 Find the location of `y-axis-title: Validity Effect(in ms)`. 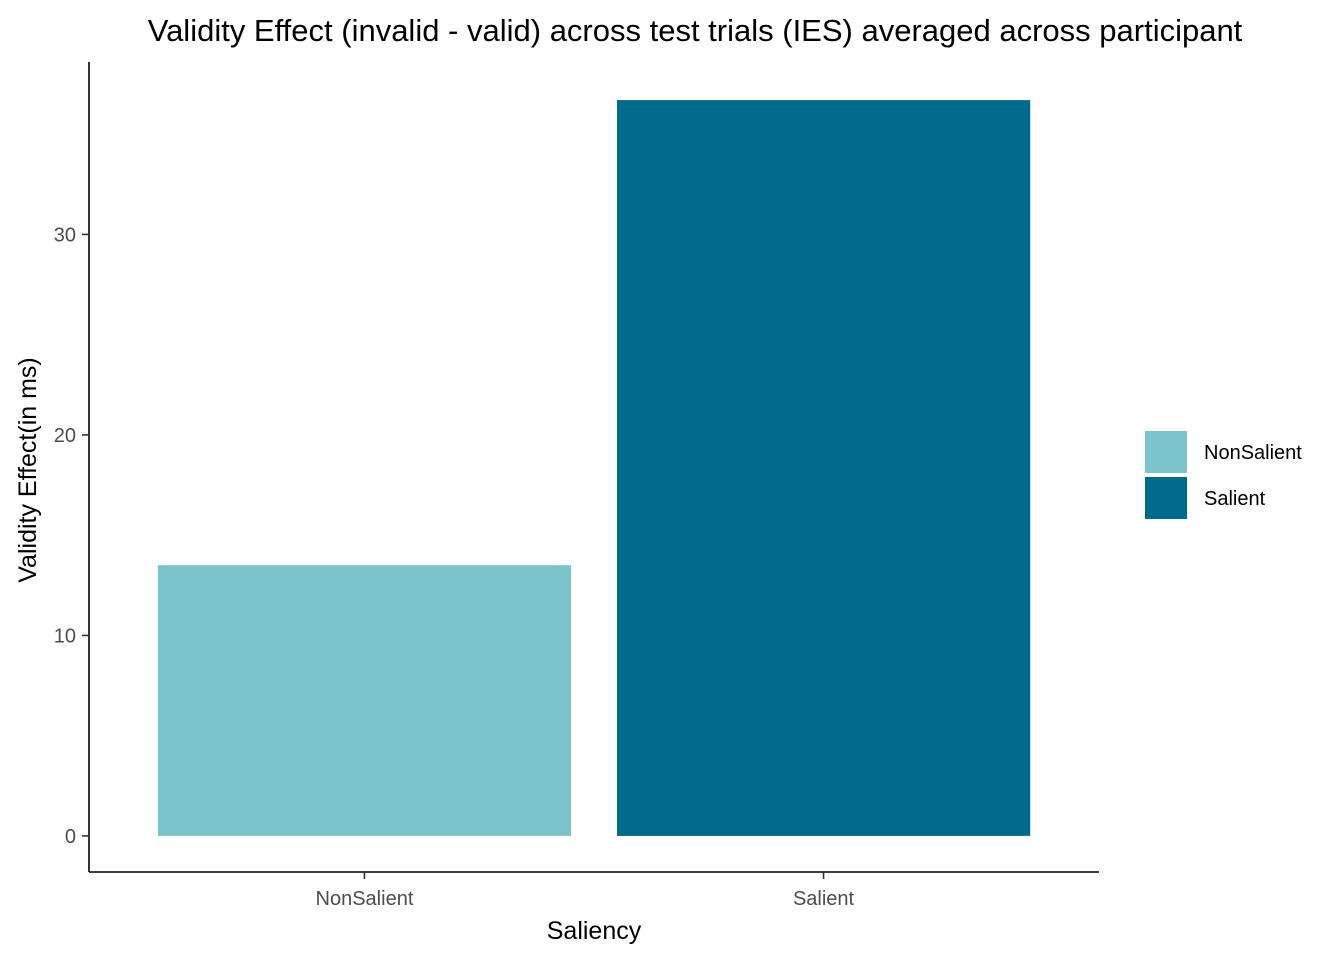

y-axis-title: Validity Effect(in ms) is located at coordinates (28, 470).